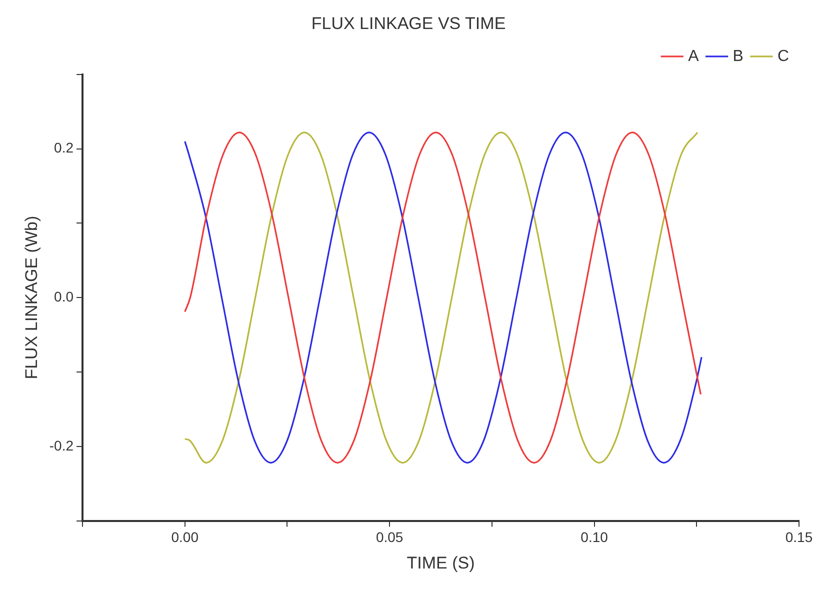 Image resolution: width=831 pixels, height=592 pixels. What do you see at coordinates (783, 56) in the screenshot?
I see `legend-label: C` at bounding box center [783, 56].